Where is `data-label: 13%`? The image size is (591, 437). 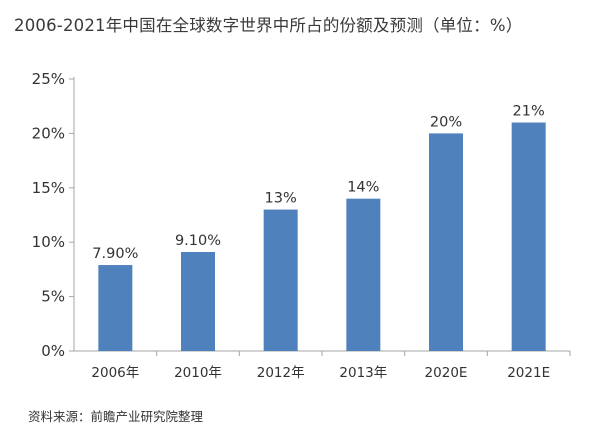
data-label: 13% is located at coordinates (281, 199).